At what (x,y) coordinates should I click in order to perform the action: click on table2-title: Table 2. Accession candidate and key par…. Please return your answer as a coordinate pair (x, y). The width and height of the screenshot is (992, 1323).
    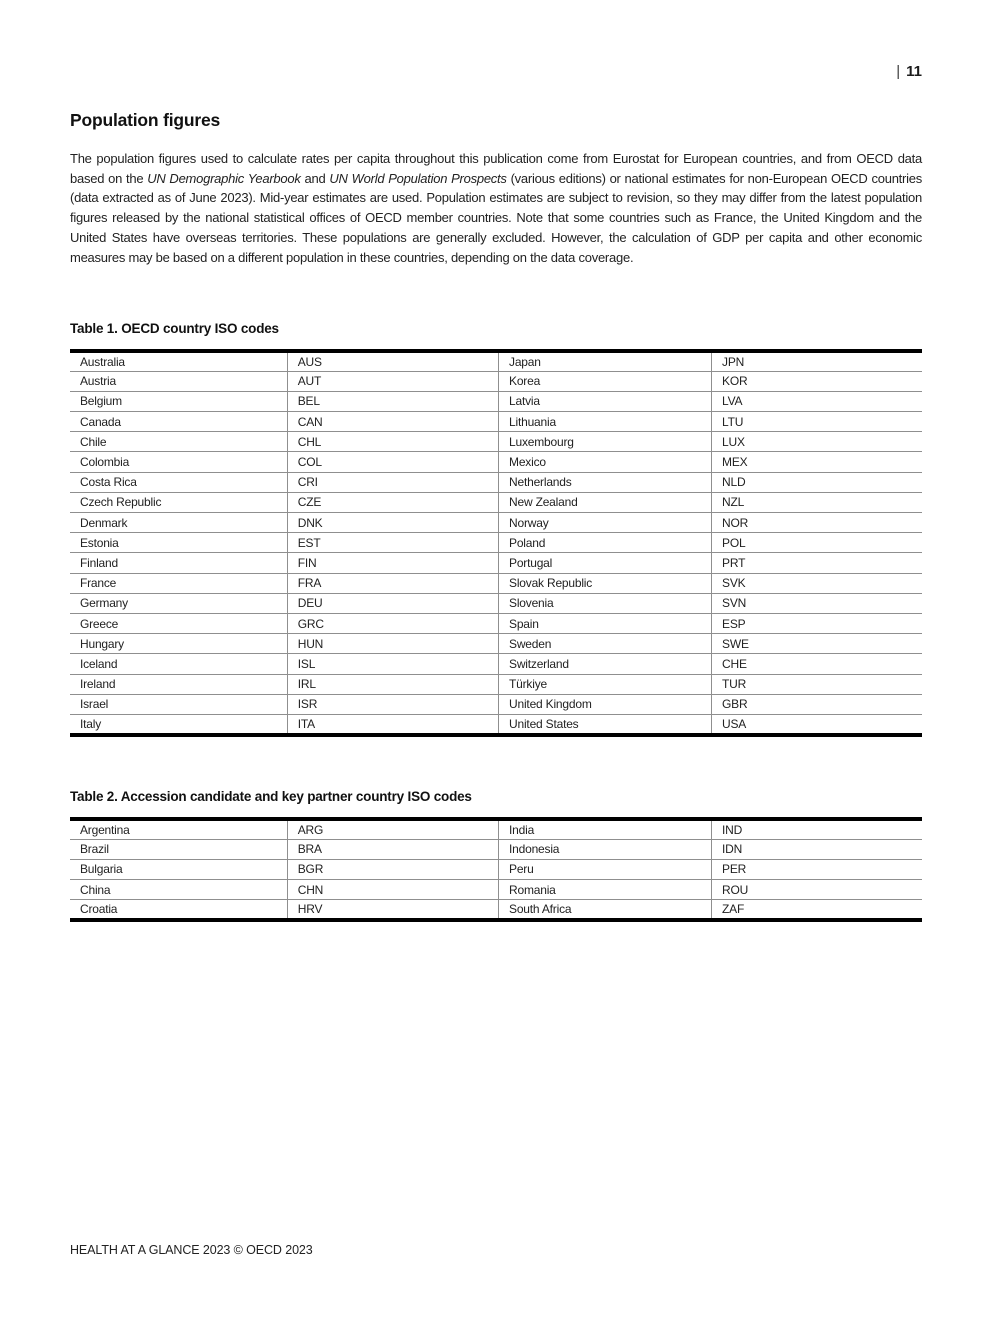
    Looking at the image, I should click on (271, 796).